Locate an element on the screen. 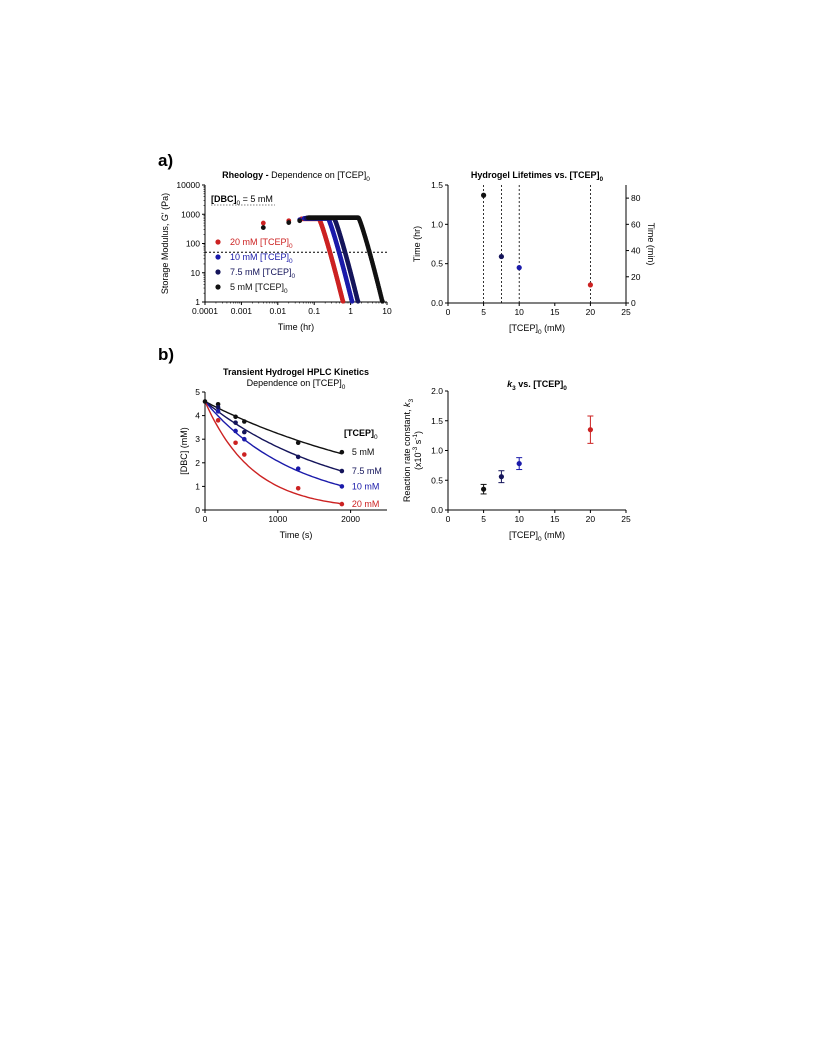 This screenshot has height=1056, width=816. k3-y-tick-label-part: 0.0 is located at coordinates (437, 510).